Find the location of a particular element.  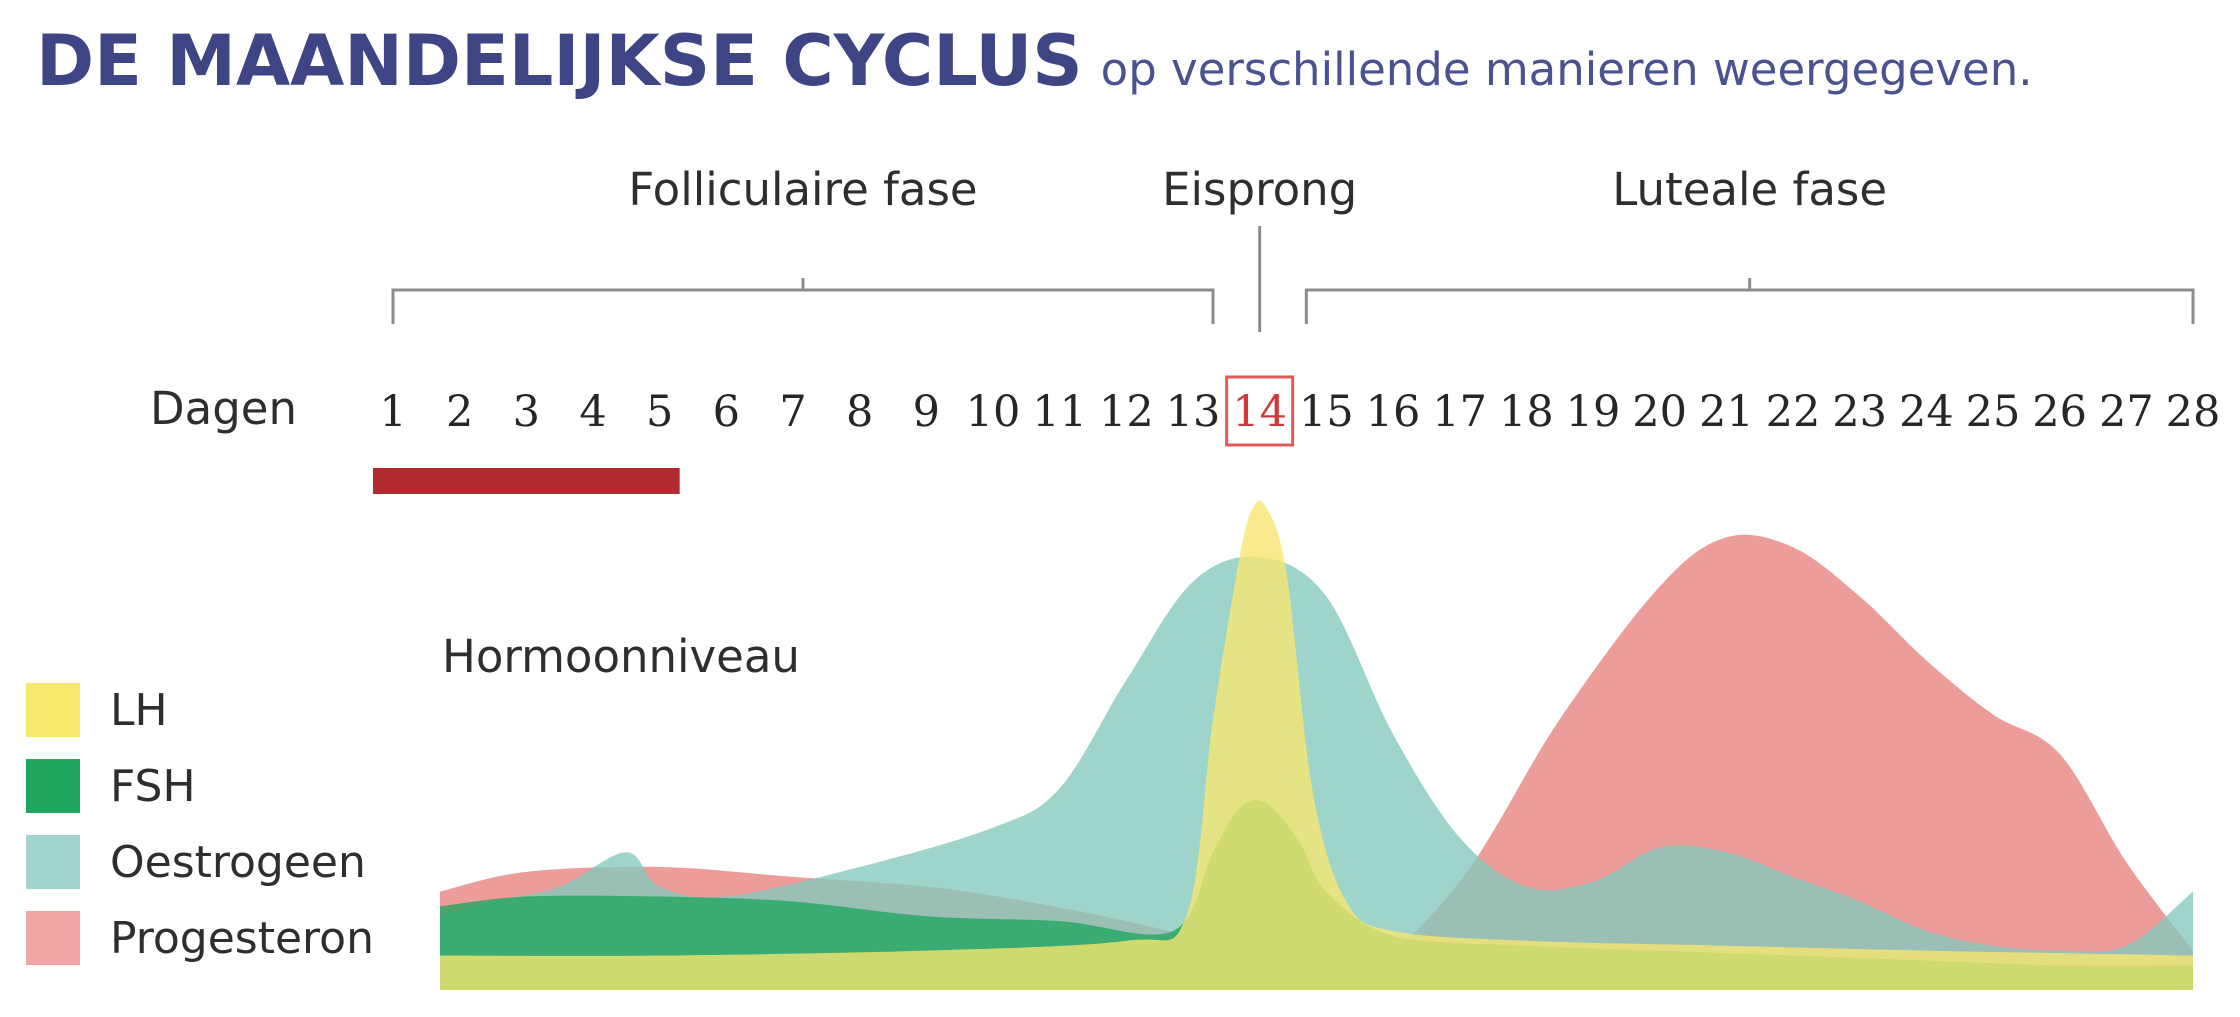

day-label-12: 12 is located at coordinates (1126, 412).